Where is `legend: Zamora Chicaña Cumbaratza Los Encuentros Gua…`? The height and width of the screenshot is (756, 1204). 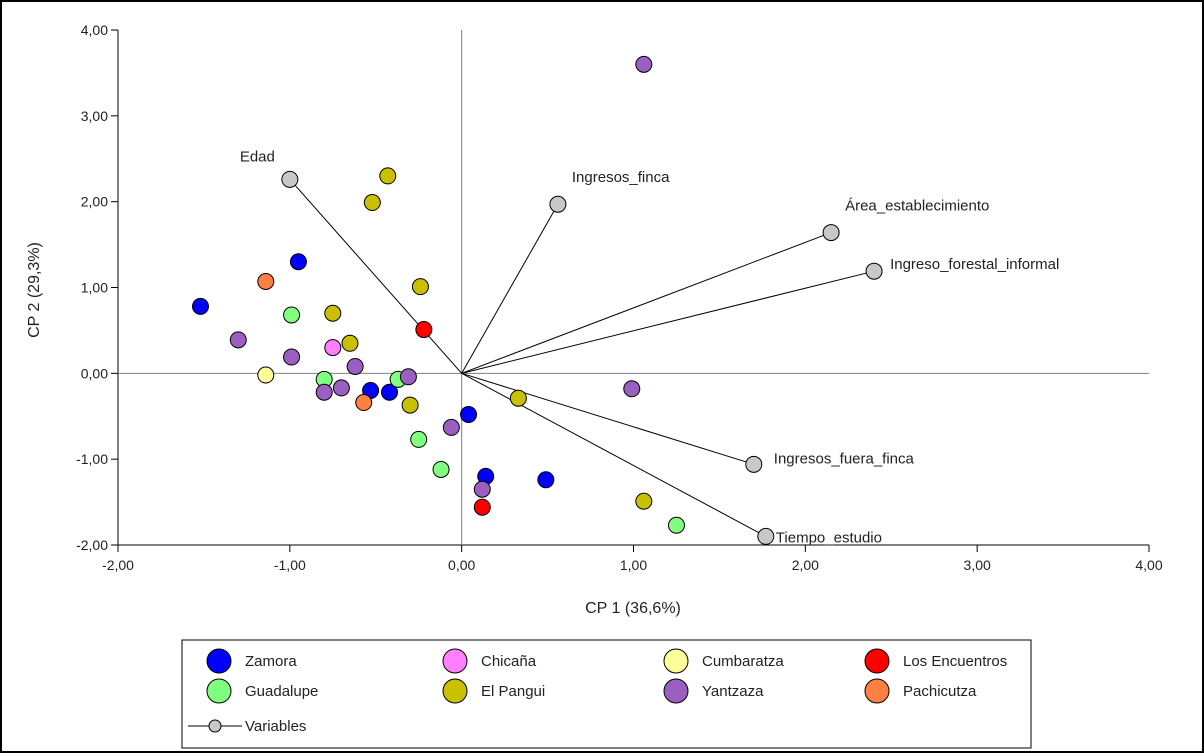
legend: Zamora Chicaña Cumbaratza Los Encuentros Gua… is located at coordinates (606, 694).